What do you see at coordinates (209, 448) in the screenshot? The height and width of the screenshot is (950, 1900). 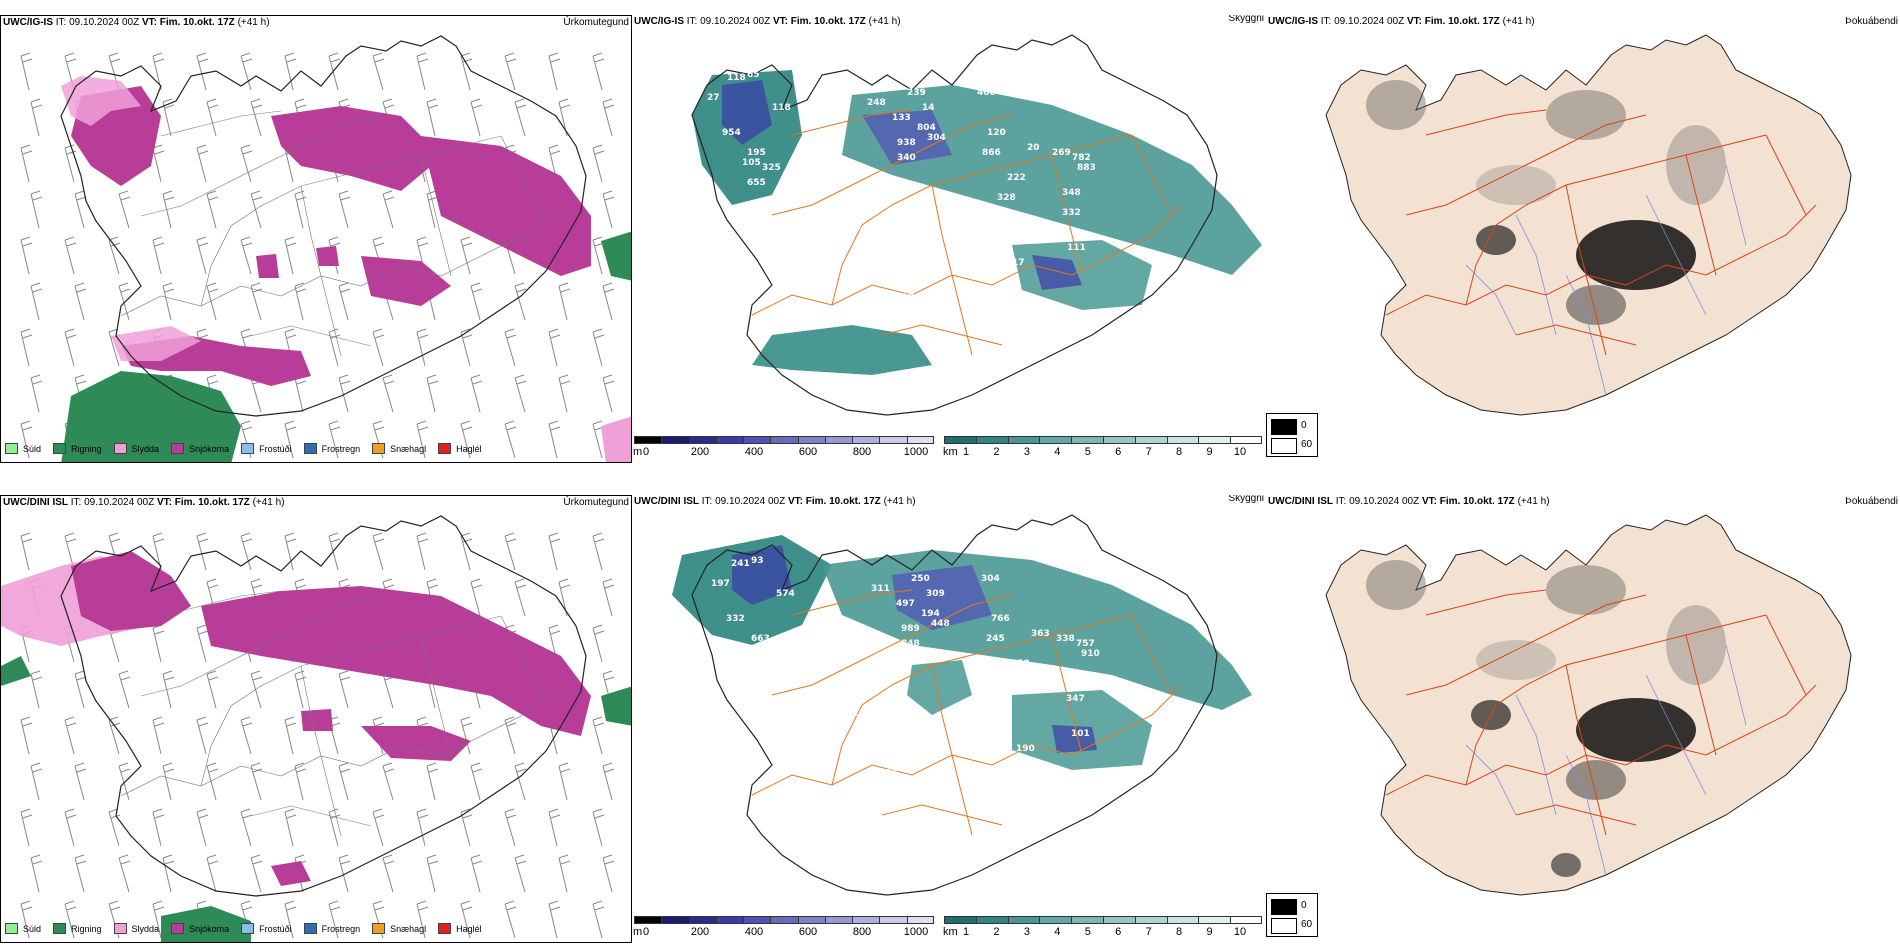 I see `legend-label: Snjókoma` at bounding box center [209, 448].